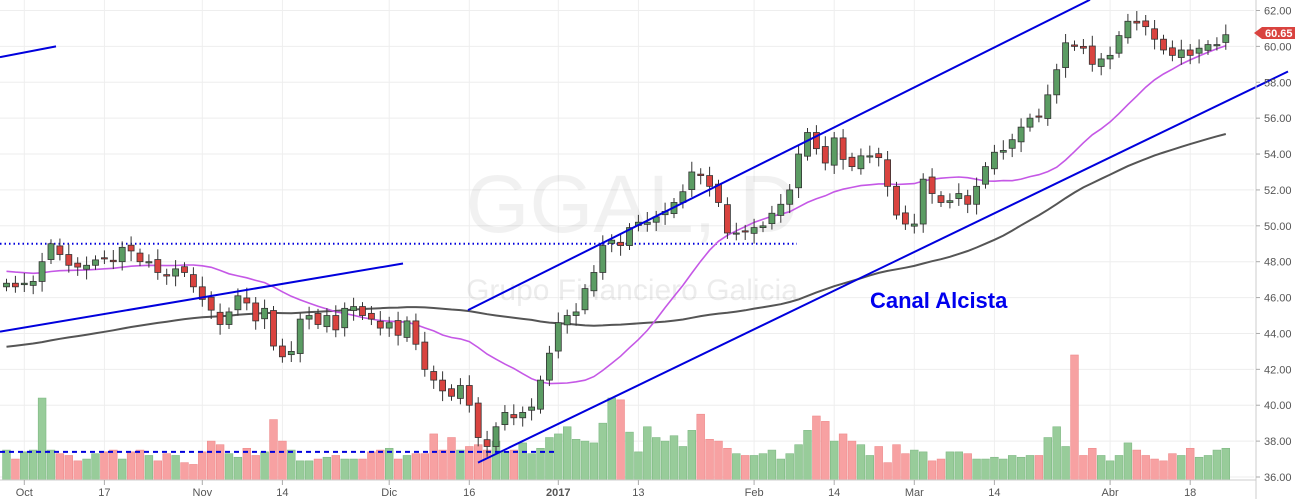  What do you see at coordinates (1278, 47) in the screenshot?
I see `price-tick-label: 60.00` at bounding box center [1278, 47].